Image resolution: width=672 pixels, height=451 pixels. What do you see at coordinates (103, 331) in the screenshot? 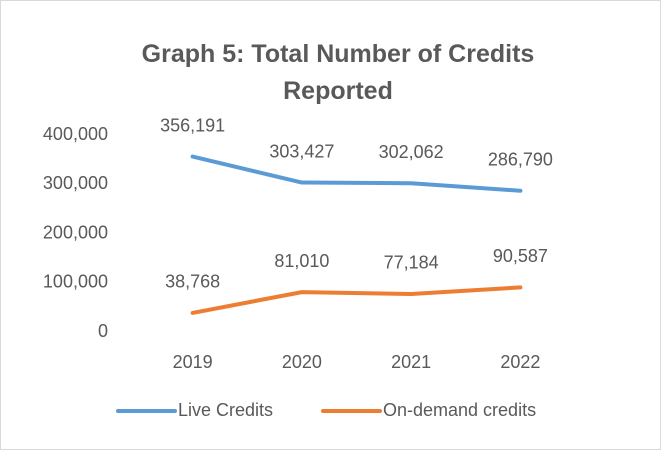
I see `y-tick-label: 0` at bounding box center [103, 331].